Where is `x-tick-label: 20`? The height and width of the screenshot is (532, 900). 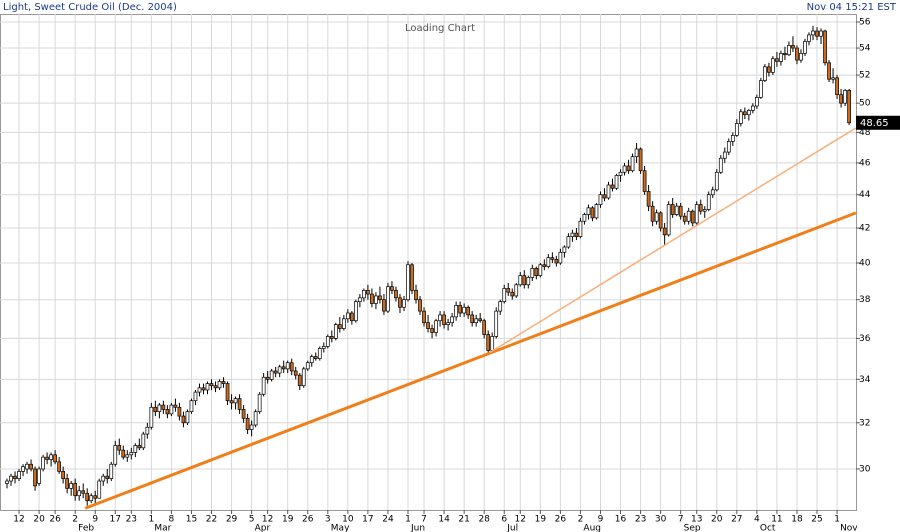 x-tick-label: 20 is located at coordinates (717, 520).